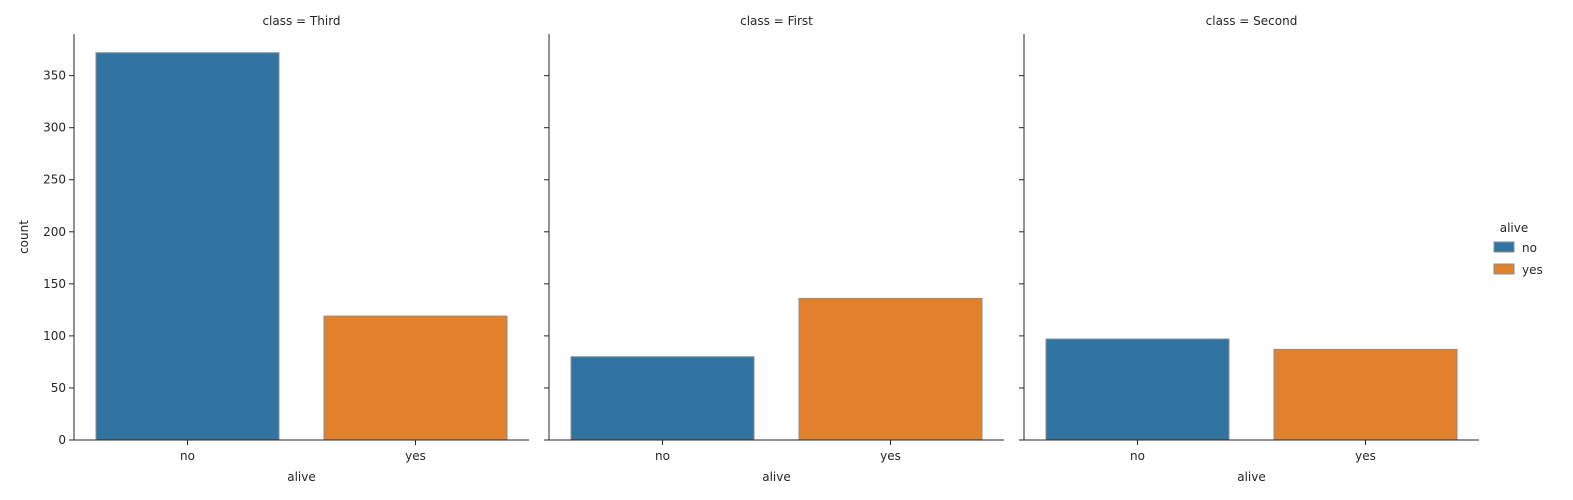  What do you see at coordinates (1252, 21) in the screenshot?
I see `facet-title: class = Second` at bounding box center [1252, 21].